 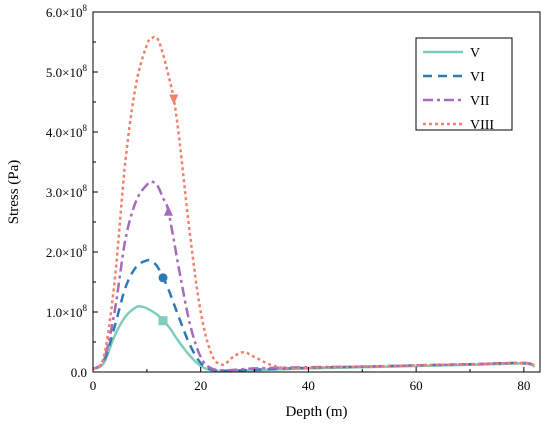 I want to click on series-v, so click(x=314, y=338).